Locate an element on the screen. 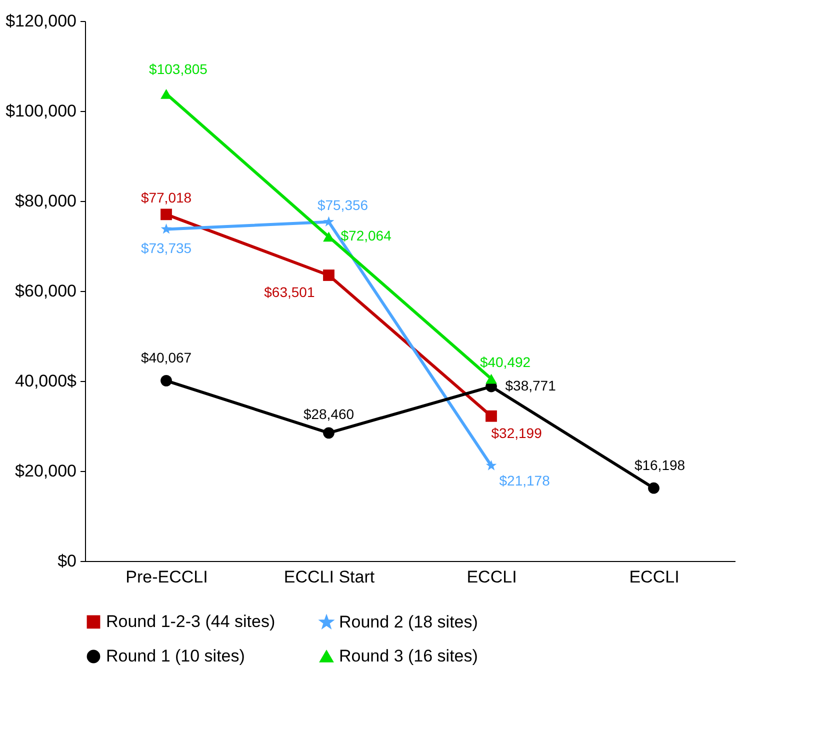 The height and width of the screenshot is (753, 828). data-label: $40,492 is located at coordinates (505, 362).